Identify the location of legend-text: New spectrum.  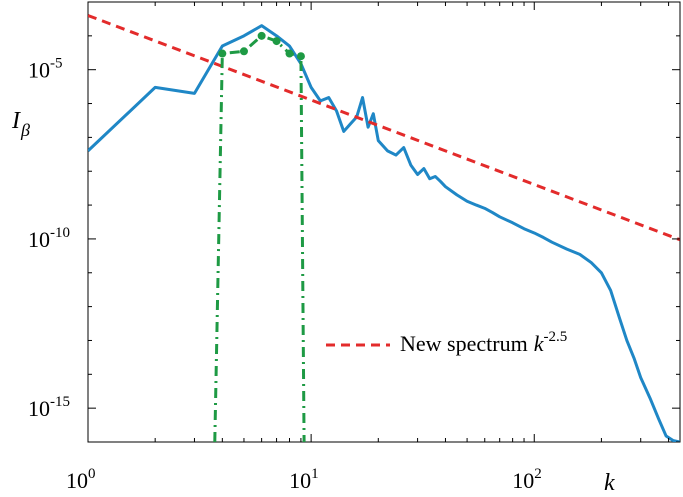
(464, 343).